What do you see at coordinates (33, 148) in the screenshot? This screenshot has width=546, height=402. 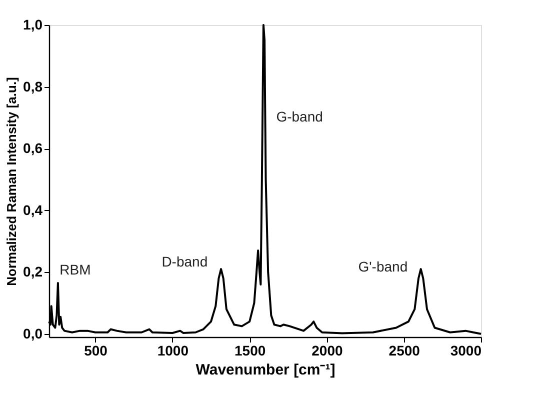 I see `y-tick-label: 0,6` at bounding box center [33, 148].